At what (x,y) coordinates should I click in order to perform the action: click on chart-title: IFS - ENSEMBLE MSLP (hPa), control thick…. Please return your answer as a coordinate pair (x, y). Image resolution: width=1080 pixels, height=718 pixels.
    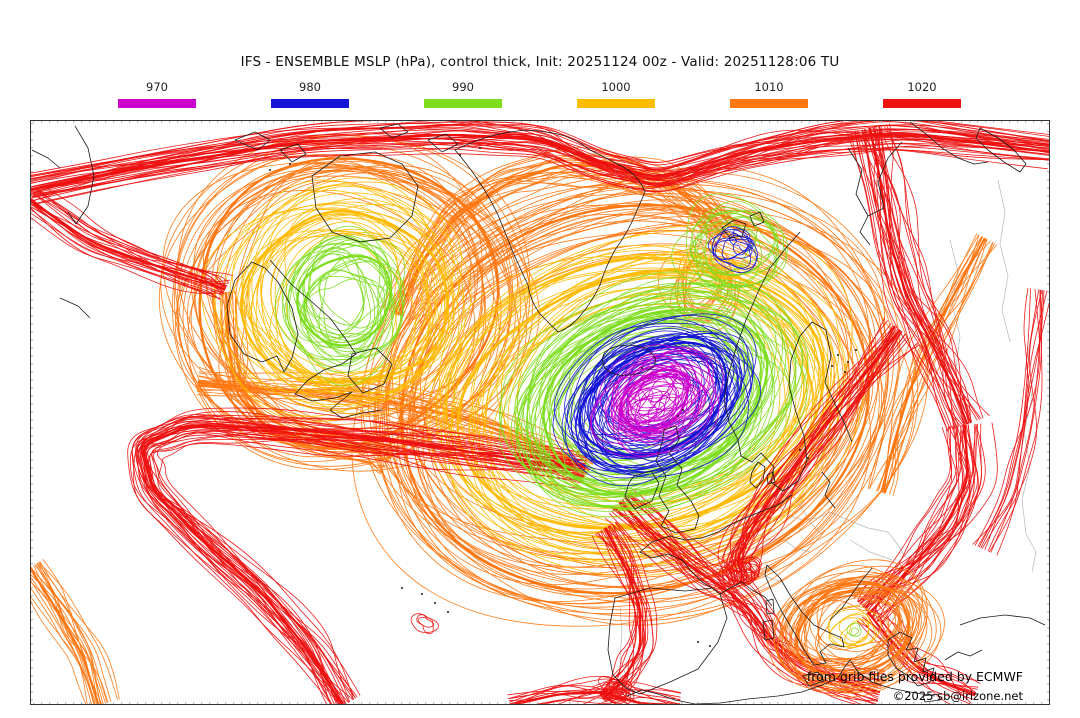
    Looking at the image, I should click on (540, 62).